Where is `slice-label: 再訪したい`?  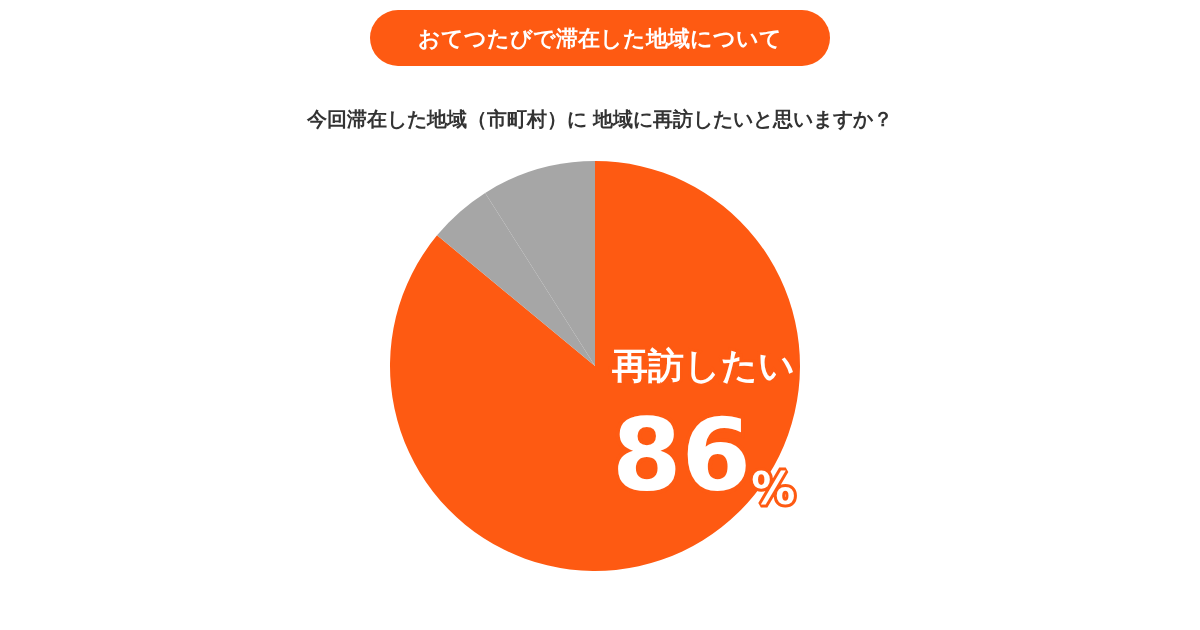 slice-label: 再訪したい is located at coordinates (703, 365).